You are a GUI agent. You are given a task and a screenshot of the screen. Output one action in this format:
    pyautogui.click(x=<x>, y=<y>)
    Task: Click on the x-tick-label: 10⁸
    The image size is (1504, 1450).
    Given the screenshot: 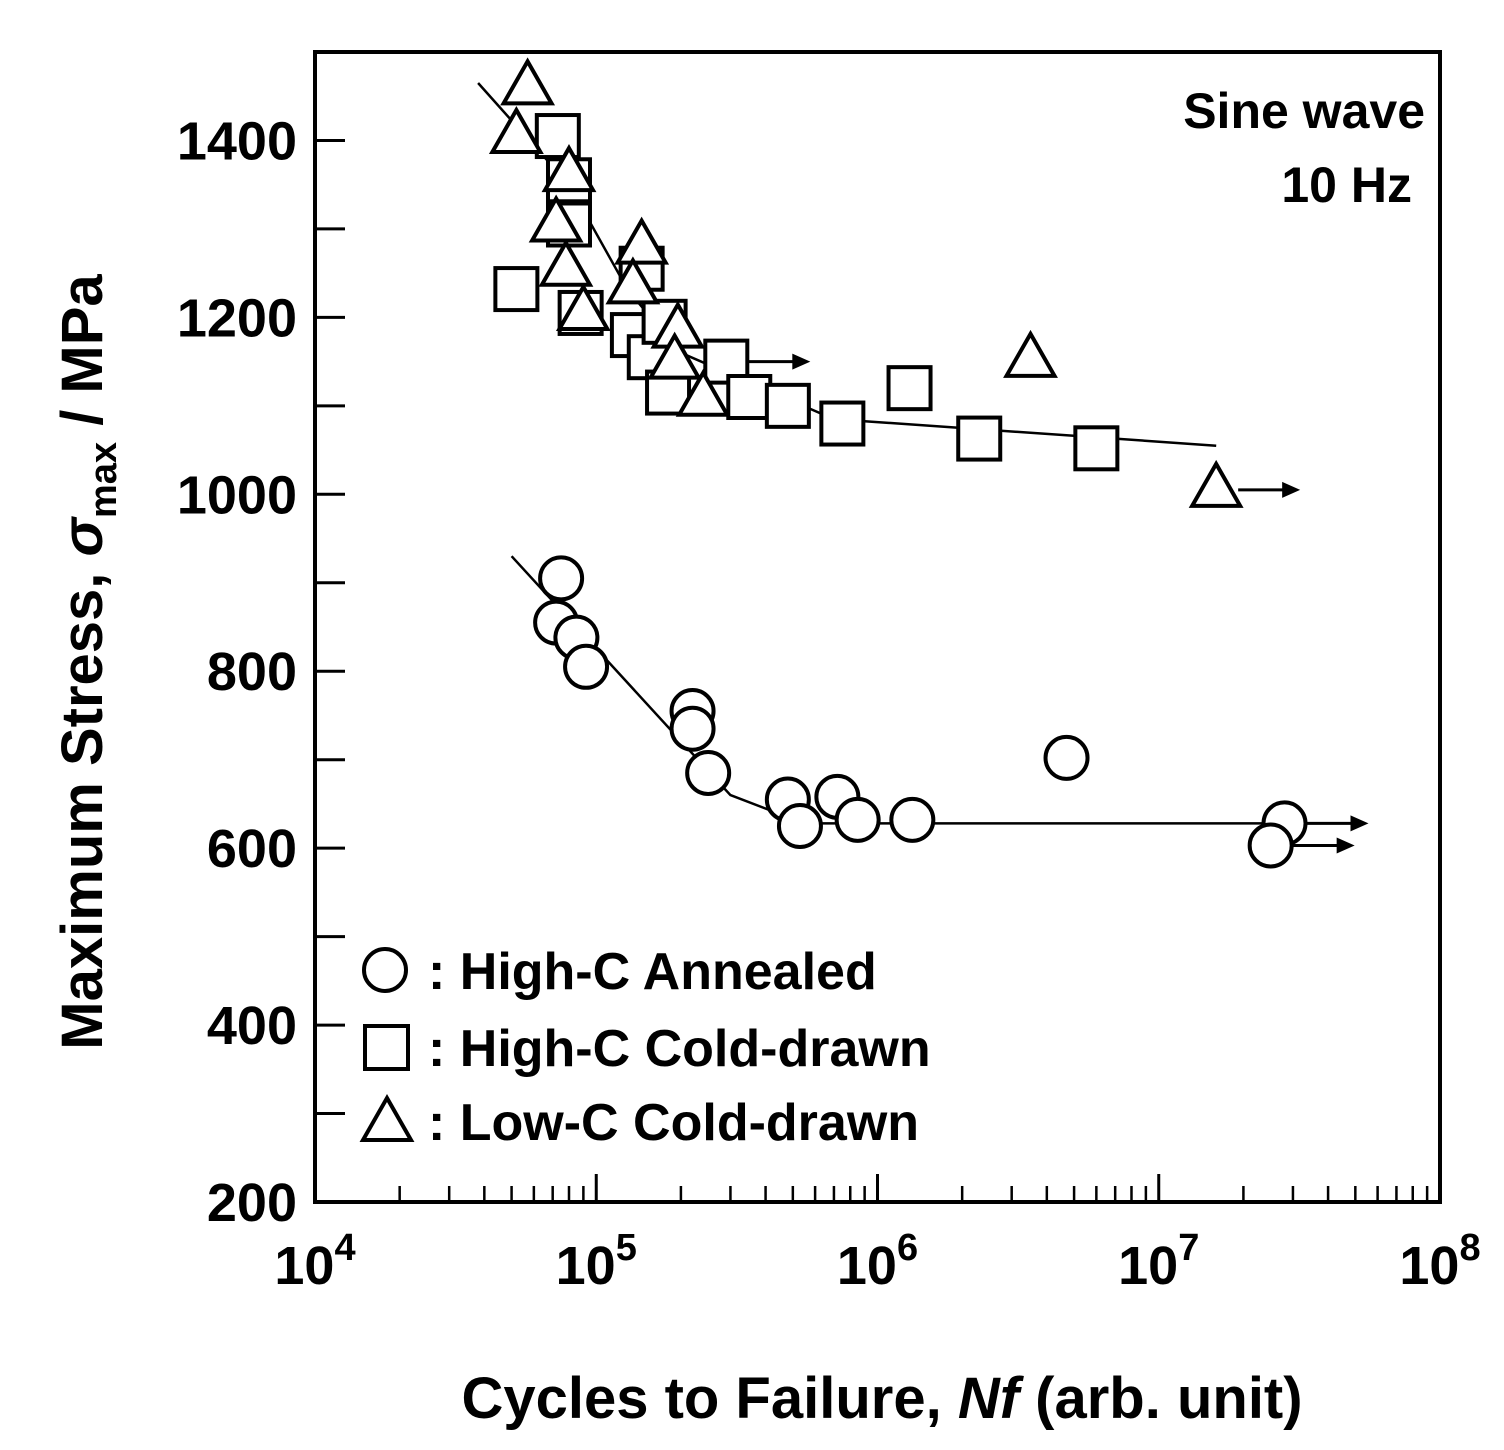 What is the action you would take?
    pyautogui.click(x=1439, y=1261)
    